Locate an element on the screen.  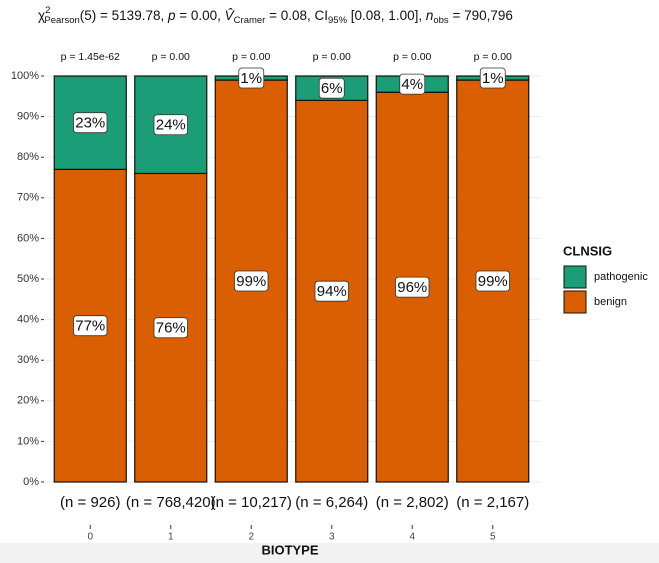
data-label: 24% is located at coordinates (171, 125).